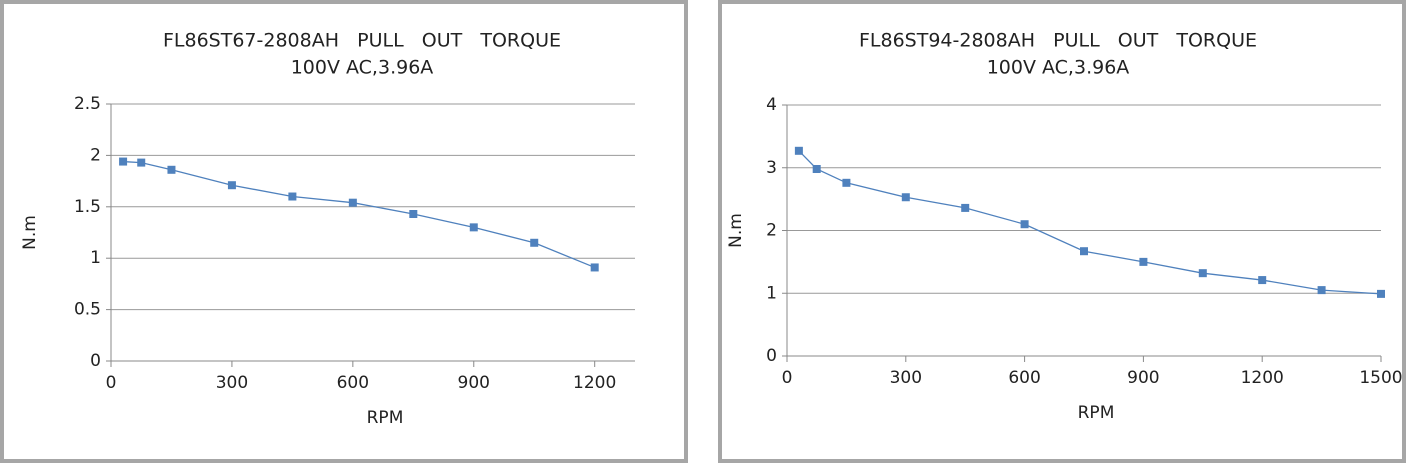  What do you see at coordinates (87, 104) in the screenshot?
I see `y-tick-label: 2.5` at bounding box center [87, 104].